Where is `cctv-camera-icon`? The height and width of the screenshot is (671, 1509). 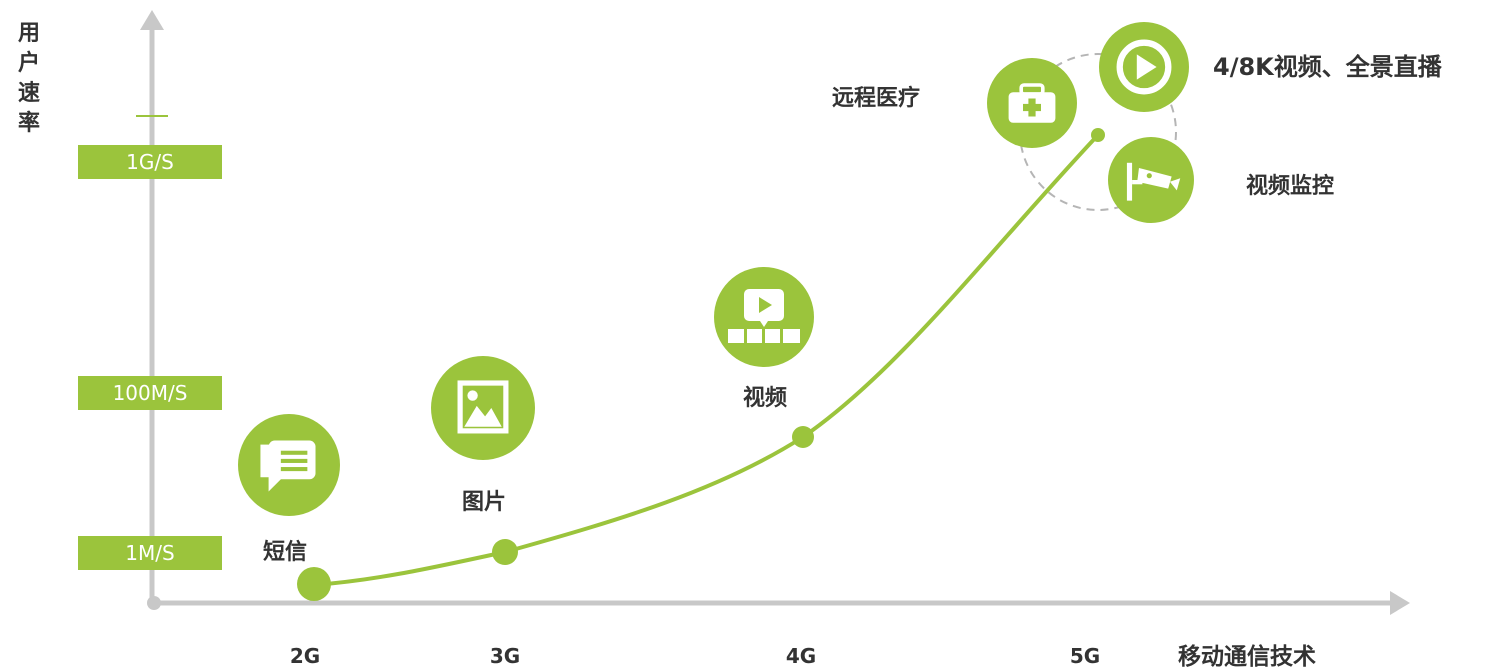 cctv-camera-icon is located at coordinates (1151, 180).